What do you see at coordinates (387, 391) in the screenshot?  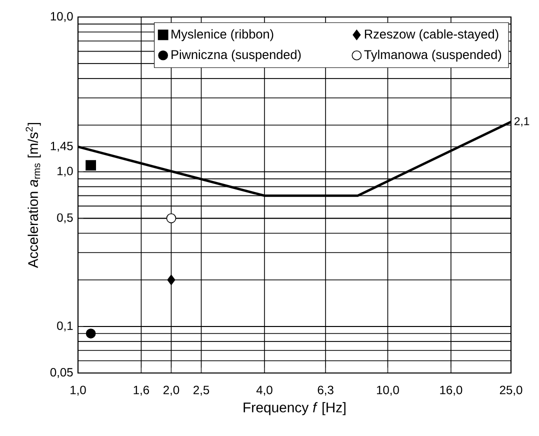 I see `x-tick-label: 10,0` at bounding box center [387, 391].